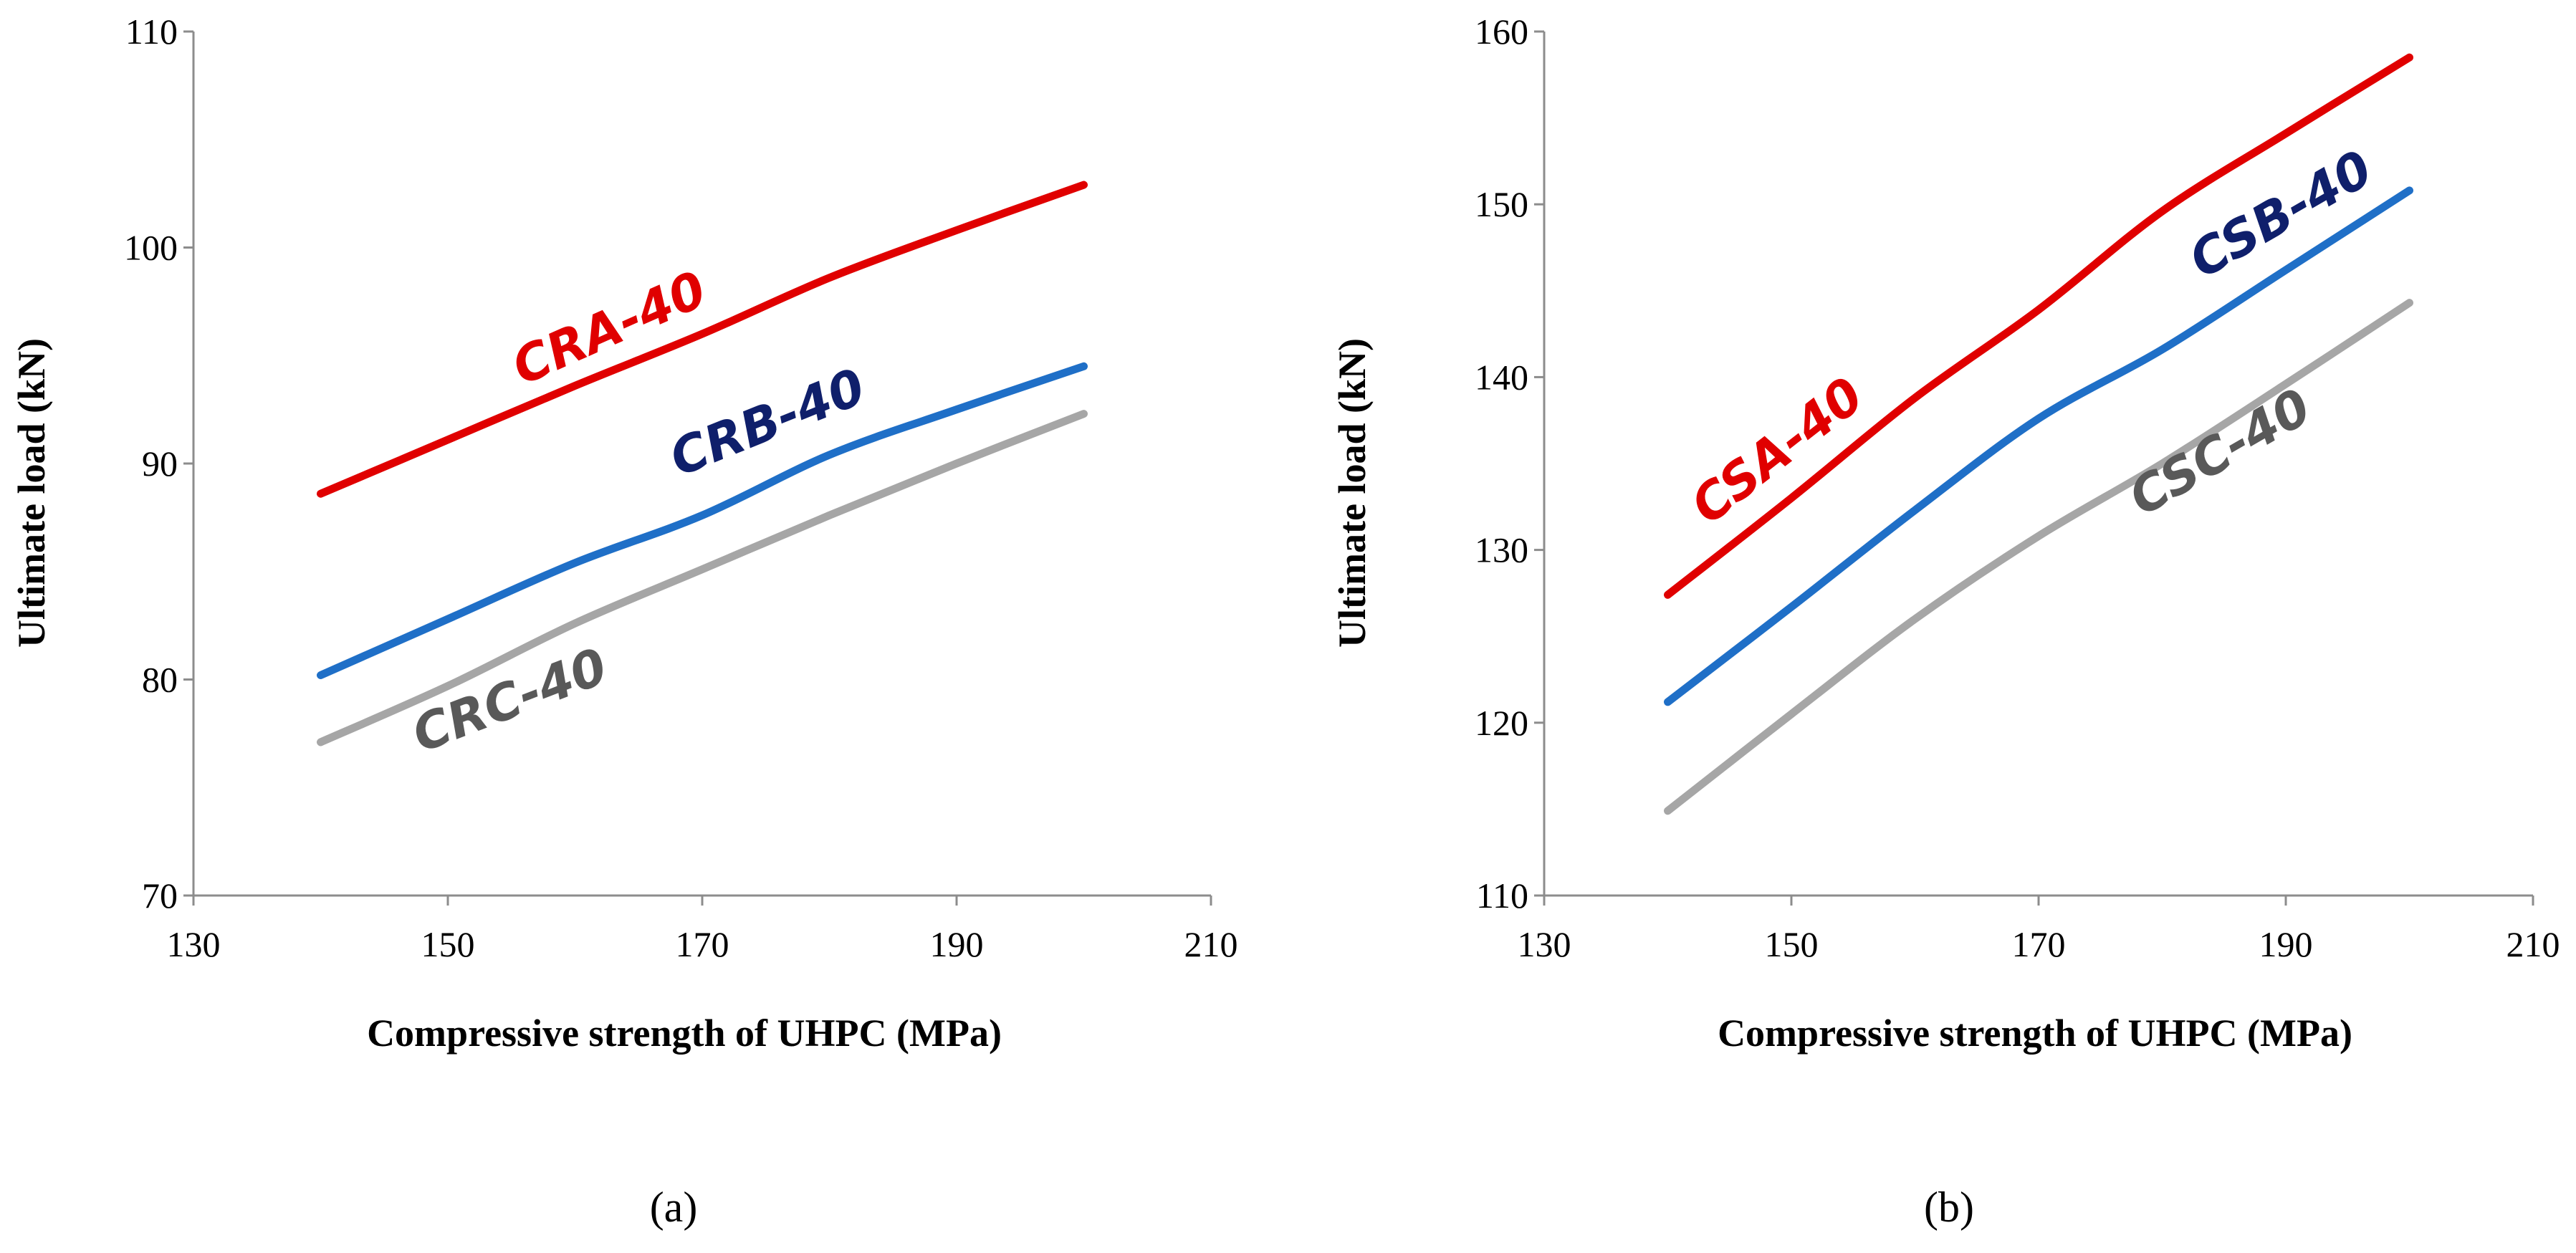 The height and width of the screenshot is (1253, 2576). Describe the element at coordinates (609, 327) in the screenshot. I see `series-label-cra-40: CRA-40` at that location.